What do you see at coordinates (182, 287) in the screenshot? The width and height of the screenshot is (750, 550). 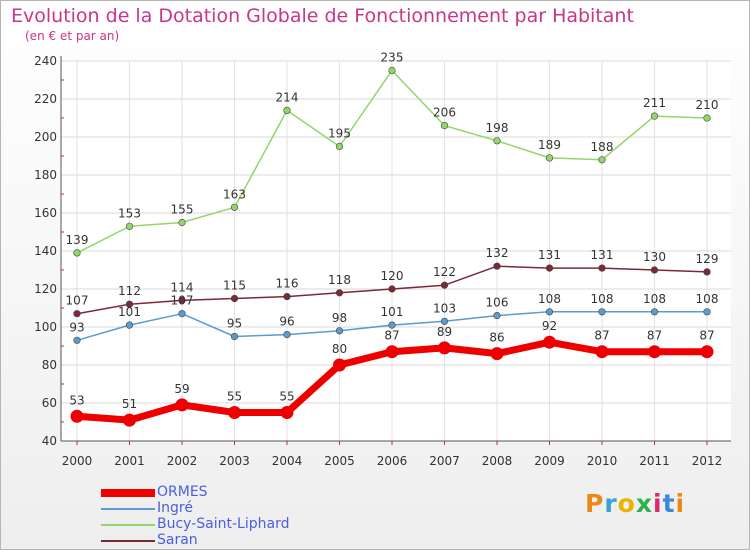 I see `data-label: 114` at bounding box center [182, 287].